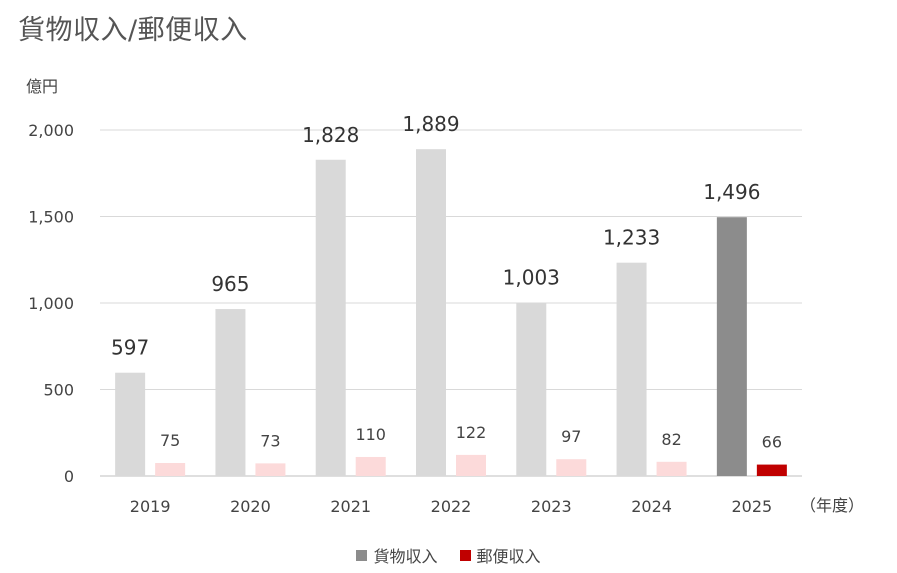 The width and height of the screenshot is (897, 573). Describe the element at coordinates (350, 506) in the screenshot. I see `x-tick-label: 2021` at that location.